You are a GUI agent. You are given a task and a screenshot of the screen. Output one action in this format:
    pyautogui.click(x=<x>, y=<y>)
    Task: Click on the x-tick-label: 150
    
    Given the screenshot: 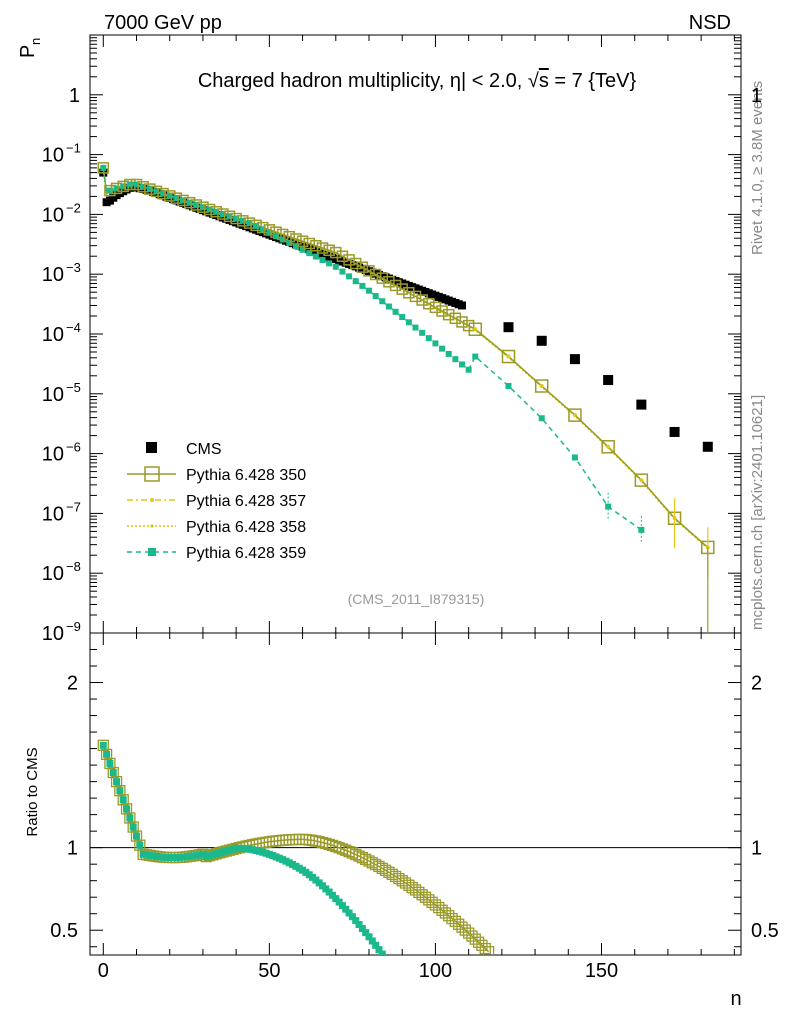 What is the action you would take?
    pyautogui.click(x=601, y=971)
    